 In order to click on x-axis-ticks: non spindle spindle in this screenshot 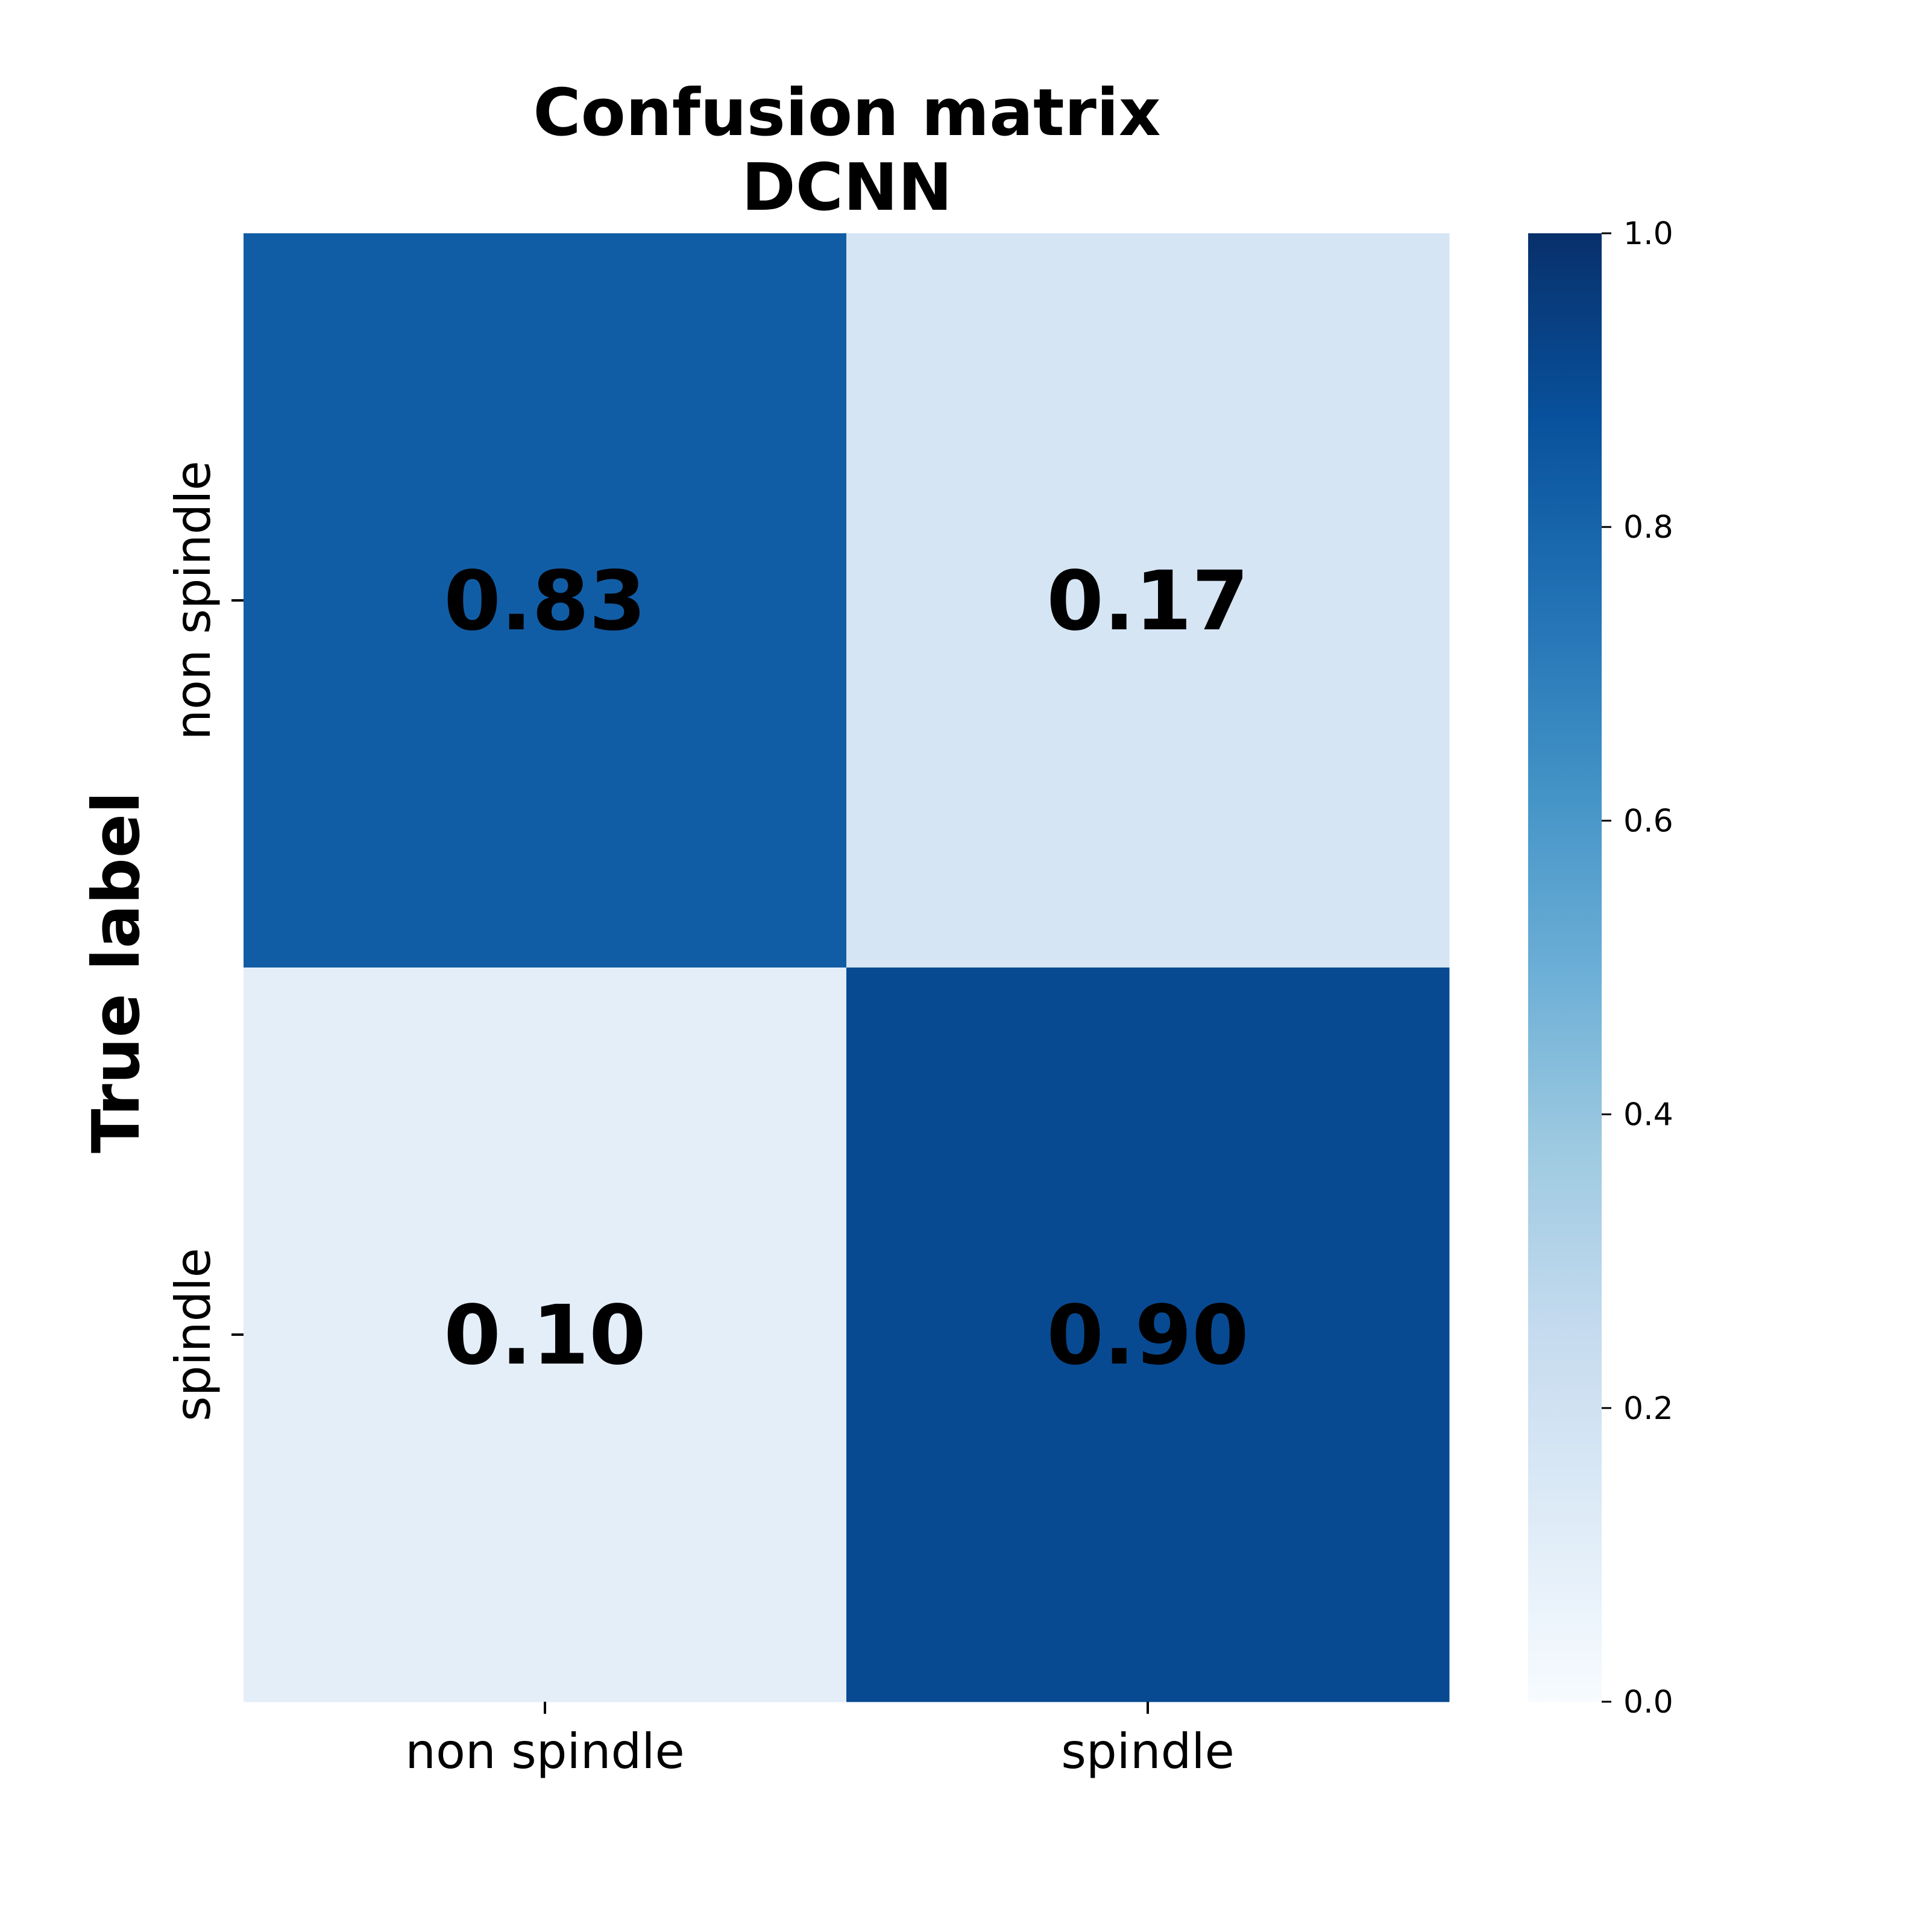, I will do `click(820, 1740)`.